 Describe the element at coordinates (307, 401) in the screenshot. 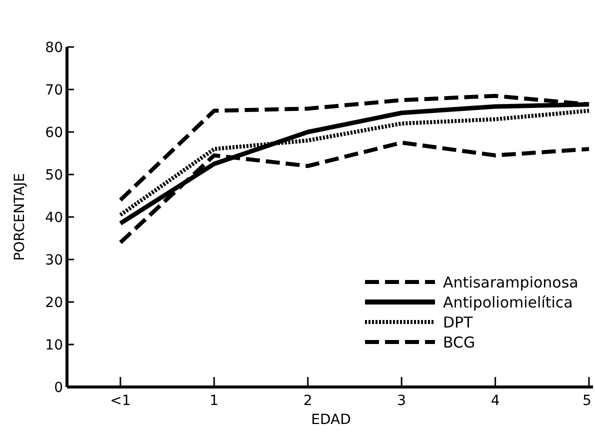

I see `x-tick-label: 2` at that location.